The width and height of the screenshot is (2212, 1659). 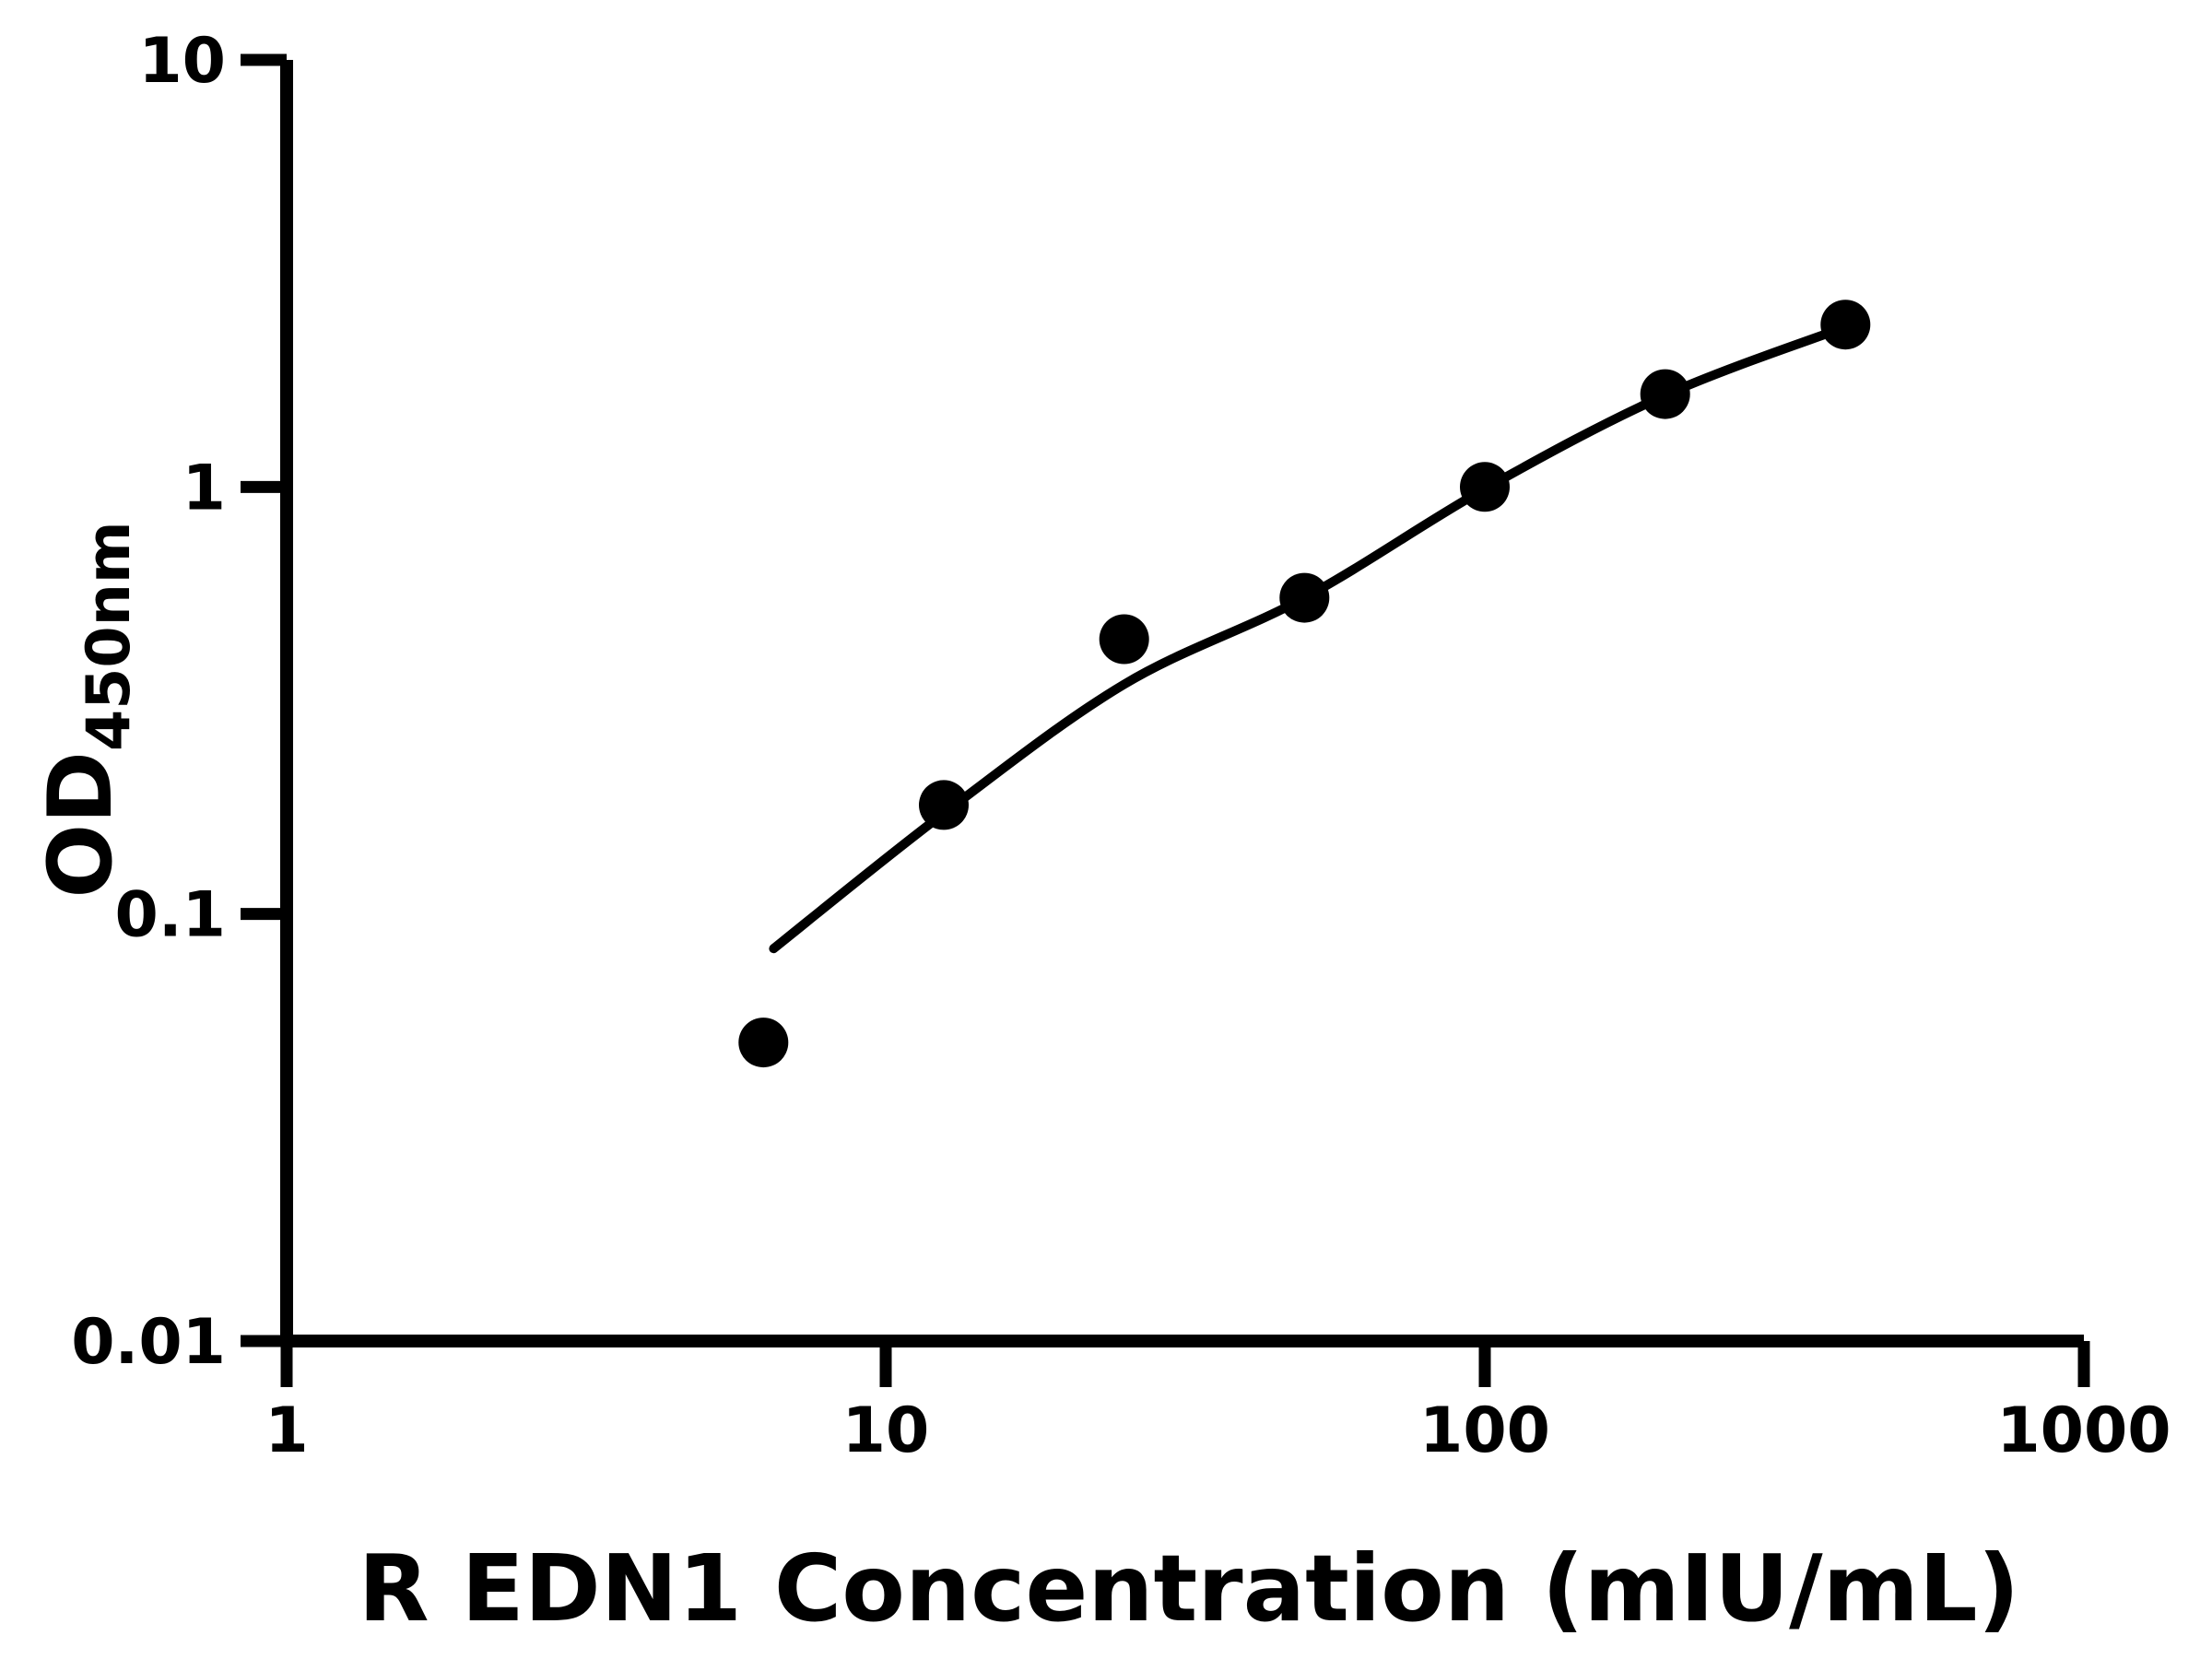 What do you see at coordinates (1185, 1364) in the screenshot?
I see `x-axis-ticks` at bounding box center [1185, 1364].